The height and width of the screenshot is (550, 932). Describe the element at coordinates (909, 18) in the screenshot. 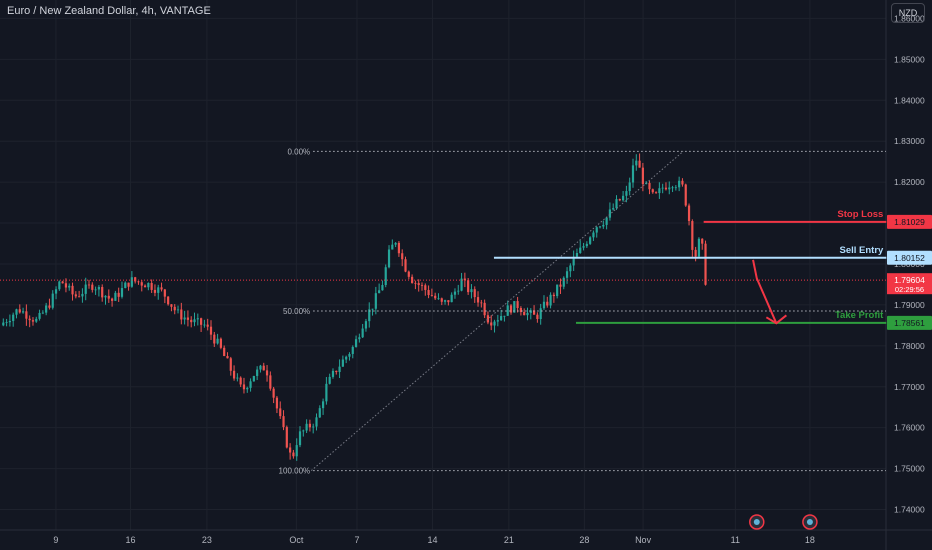

I see `y-tick-label: 1.86000` at that location.